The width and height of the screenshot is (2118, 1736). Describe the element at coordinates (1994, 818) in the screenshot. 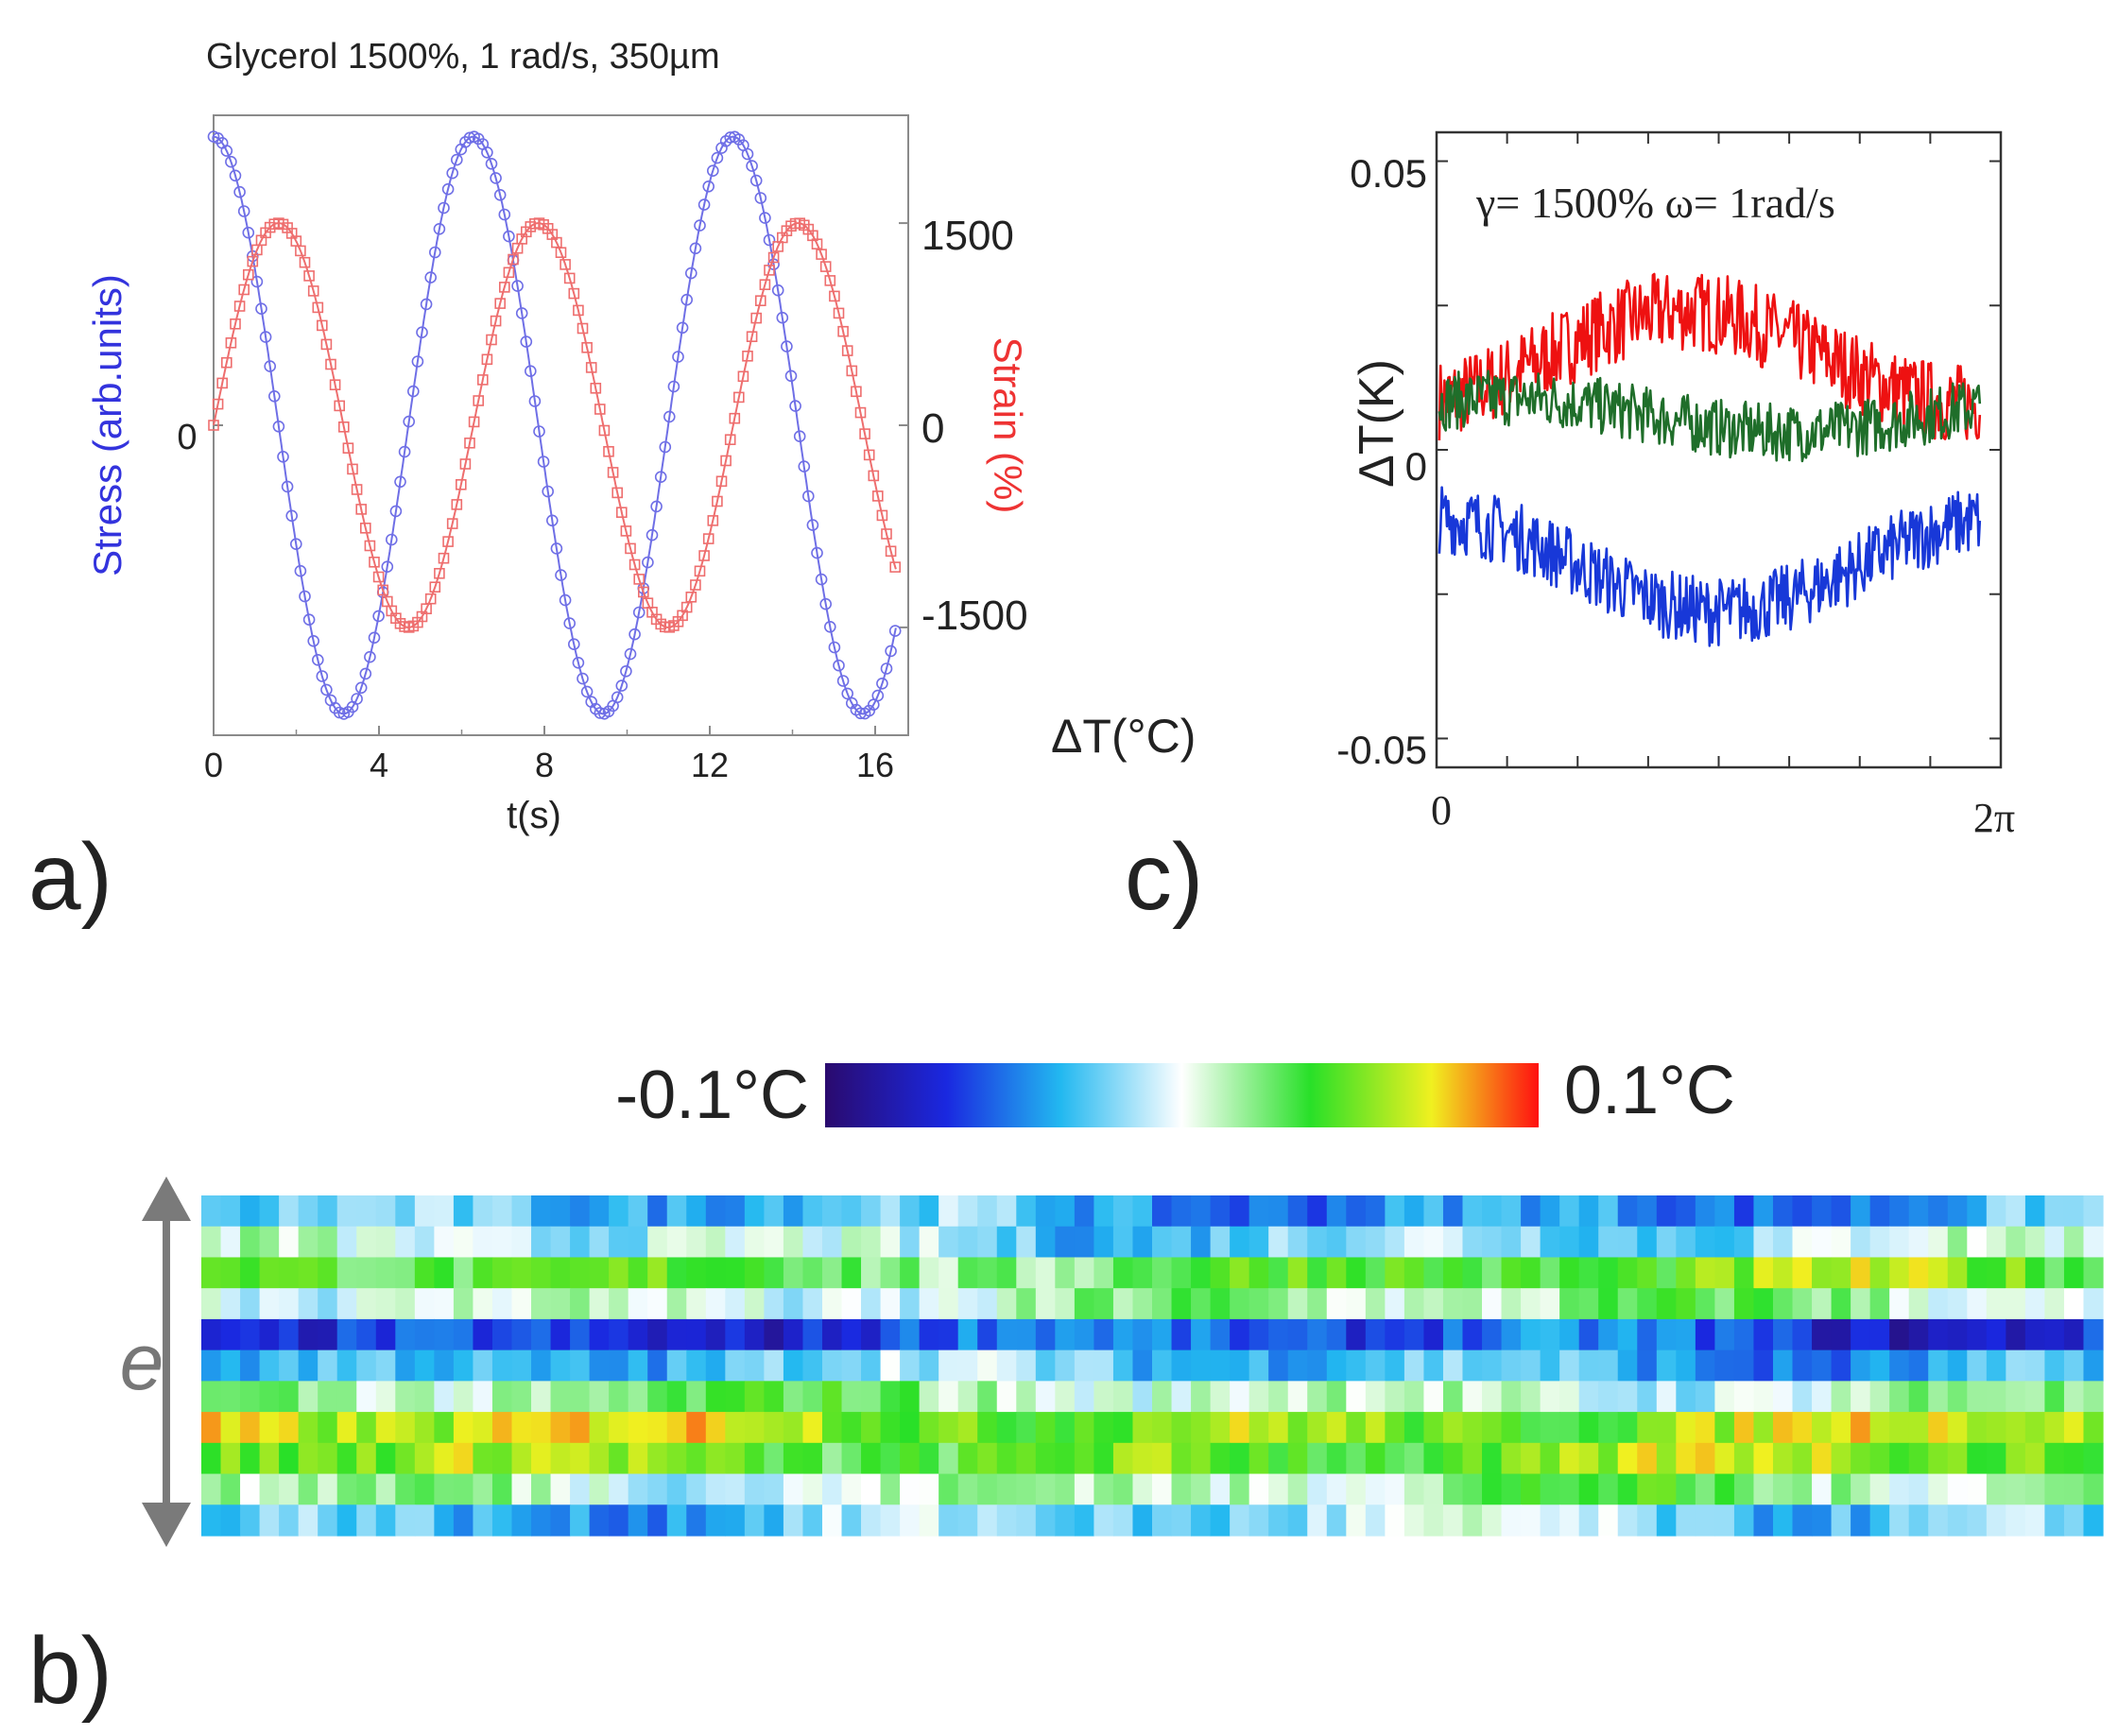

I see `panel-c-xtick-2pi: 2π` at that location.